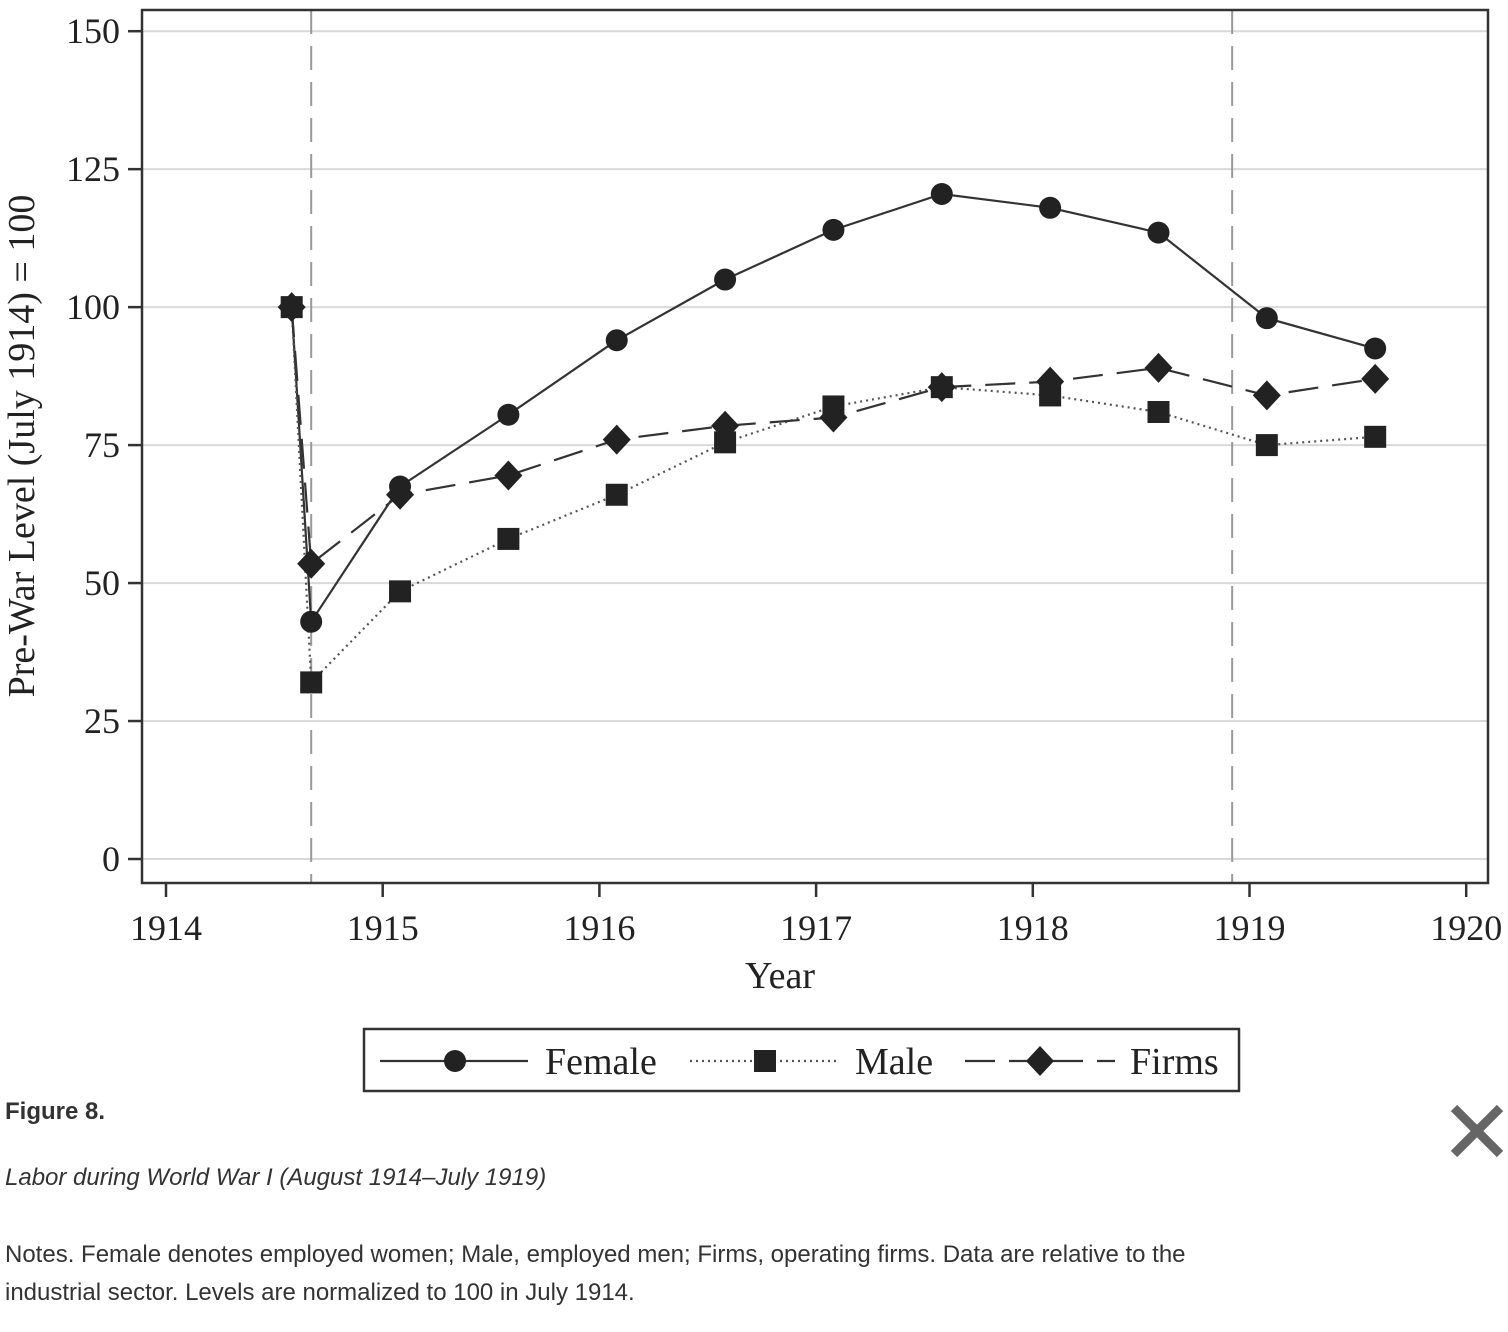  I want to click on legend-label-male: Male, so click(894, 1062).